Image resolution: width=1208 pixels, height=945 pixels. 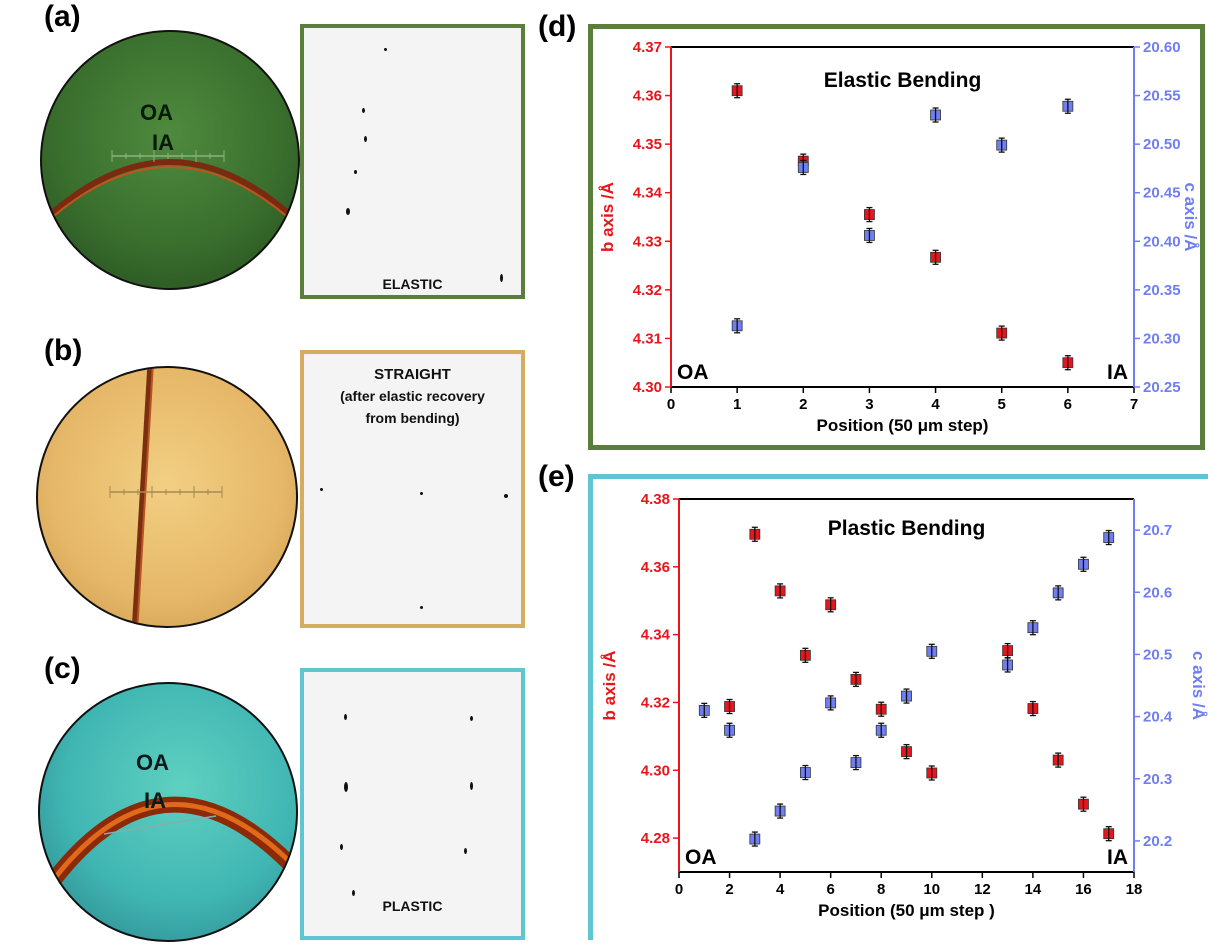 What do you see at coordinates (556, 476) in the screenshot?
I see `panel-label-e: (e)` at bounding box center [556, 476].